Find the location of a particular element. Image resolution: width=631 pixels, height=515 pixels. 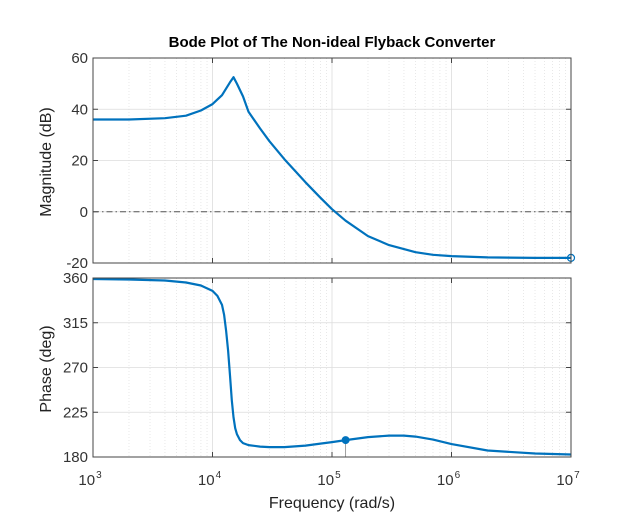

magnitude-y-tick-label: 60 is located at coordinates (79, 58).